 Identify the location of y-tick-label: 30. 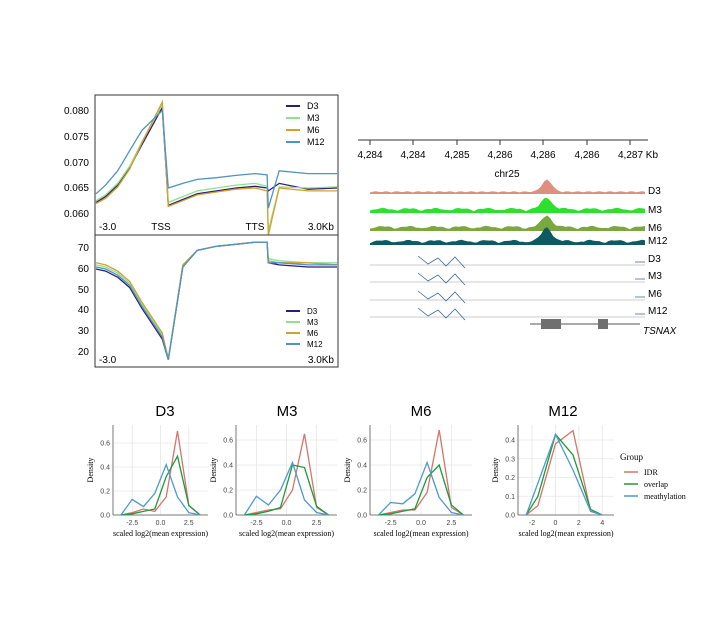
(84, 331).